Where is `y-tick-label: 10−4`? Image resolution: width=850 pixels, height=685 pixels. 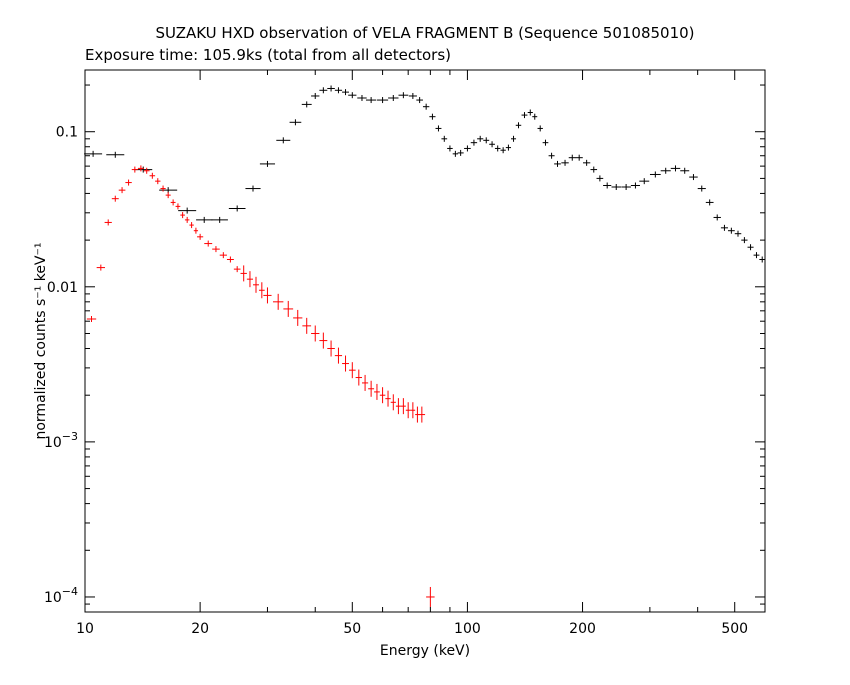 y-tick-label: 10−4 is located at coordinates (61, 595).